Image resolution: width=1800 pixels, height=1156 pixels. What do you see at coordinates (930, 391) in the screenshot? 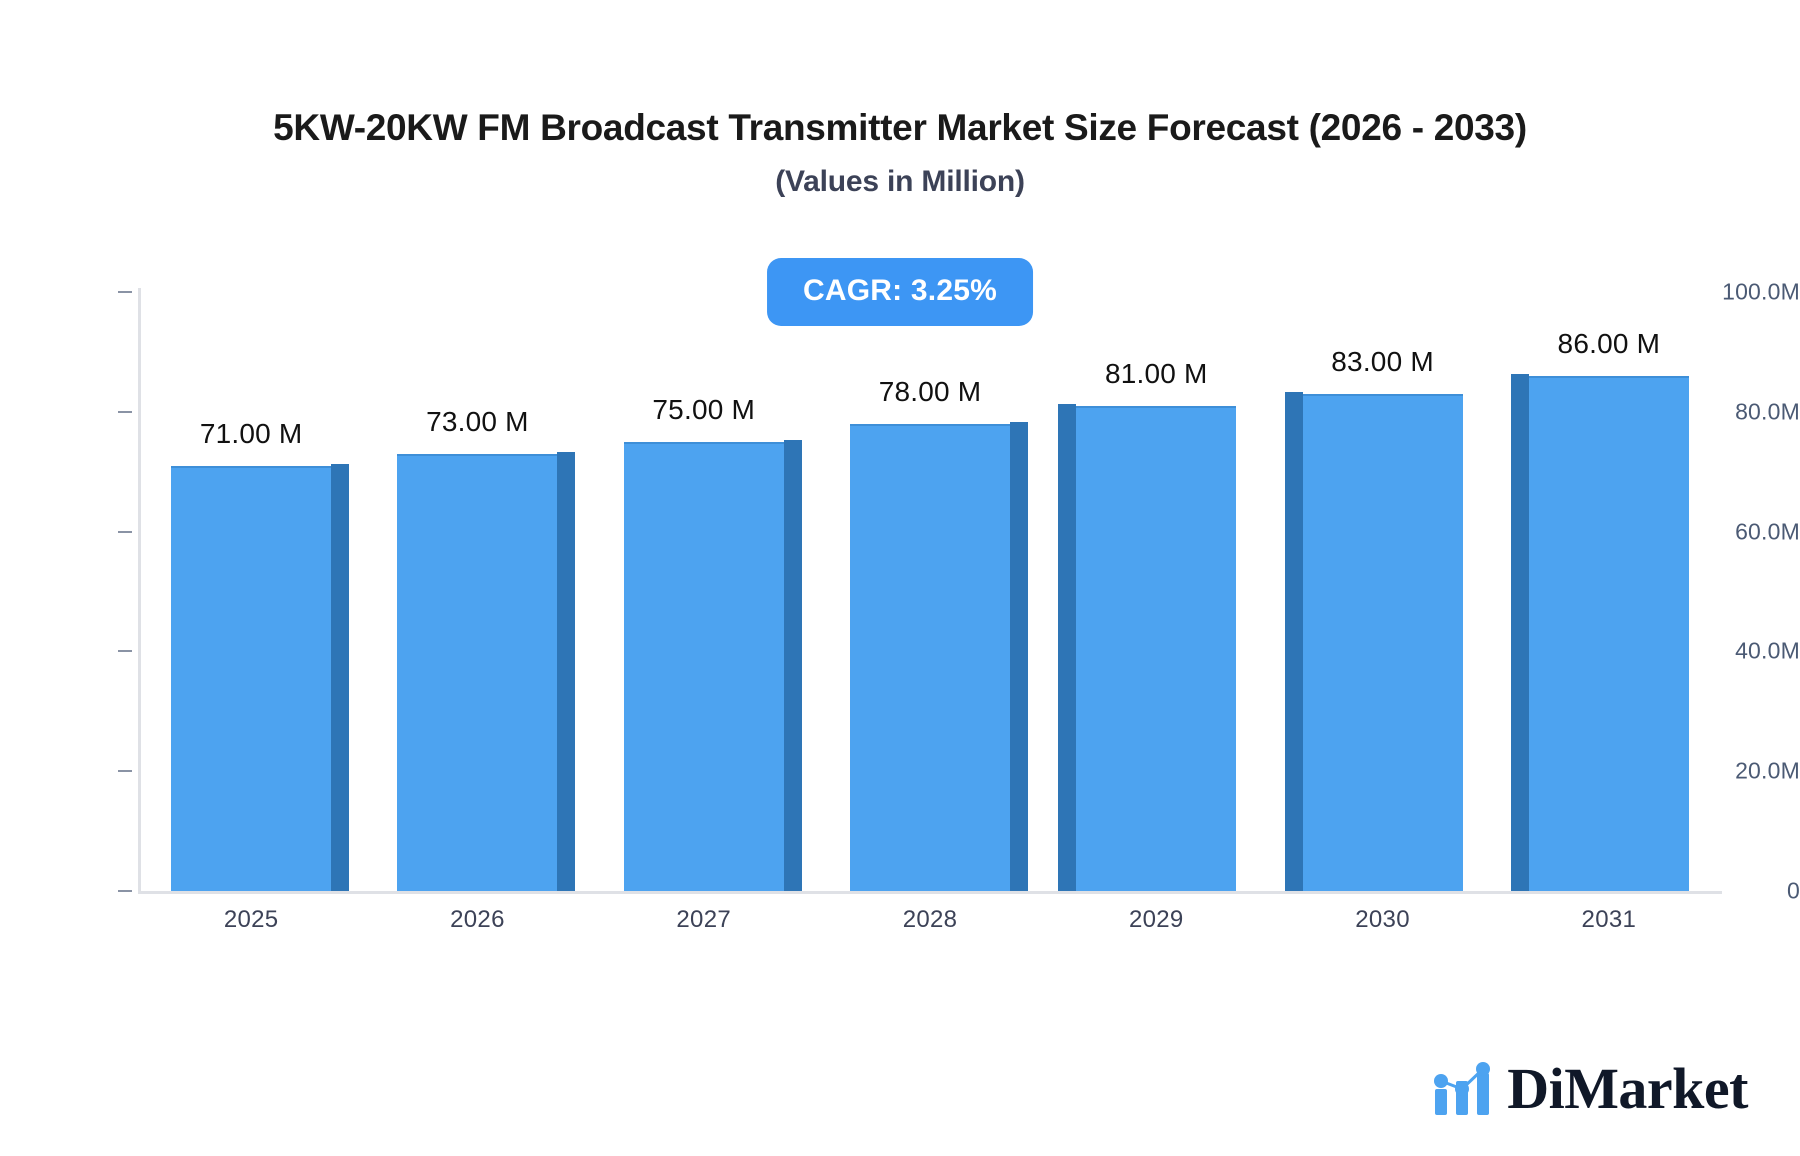
I see `bar-value-label: 78.00 M` at bounding box center [930, 391].